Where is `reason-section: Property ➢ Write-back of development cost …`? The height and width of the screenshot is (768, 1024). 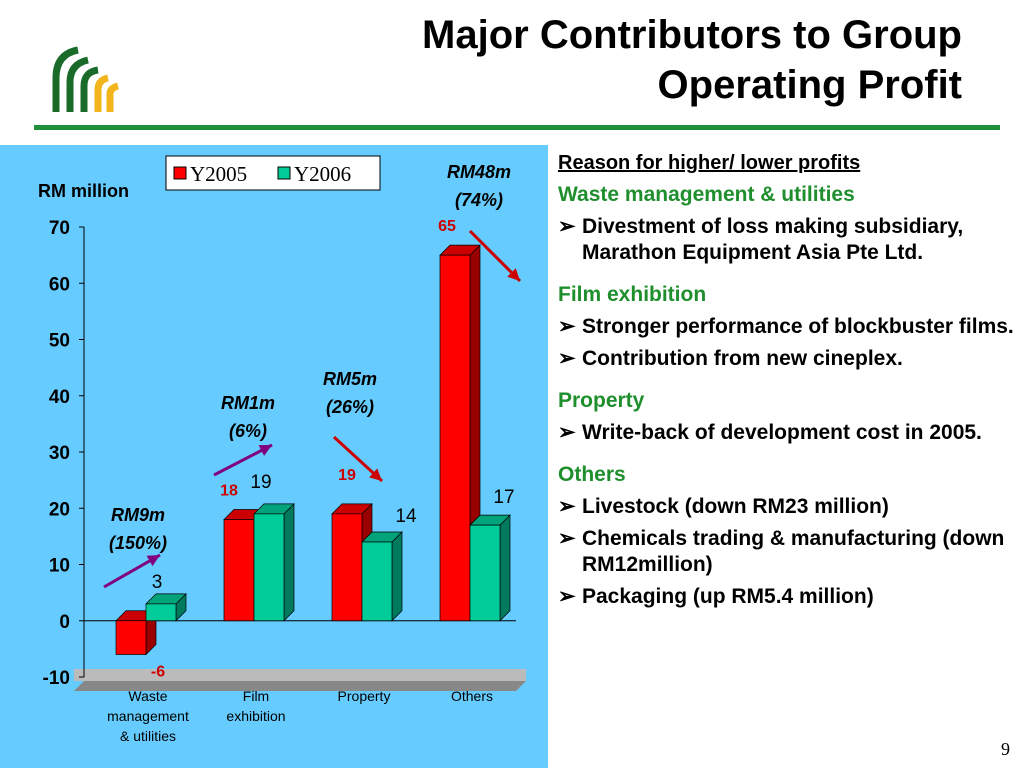
reason-section: Property ➢ Write-back of development cost … is located at coordinates (788, 417).